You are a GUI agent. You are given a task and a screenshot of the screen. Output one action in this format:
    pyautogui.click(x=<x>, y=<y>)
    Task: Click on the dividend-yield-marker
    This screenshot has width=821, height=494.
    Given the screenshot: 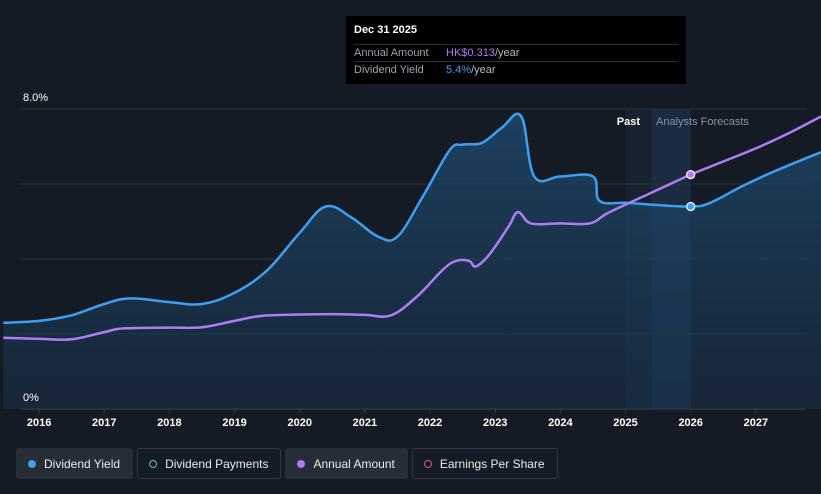 What is the action you would take?
    pyautogui.click(x=691, y=206)
    